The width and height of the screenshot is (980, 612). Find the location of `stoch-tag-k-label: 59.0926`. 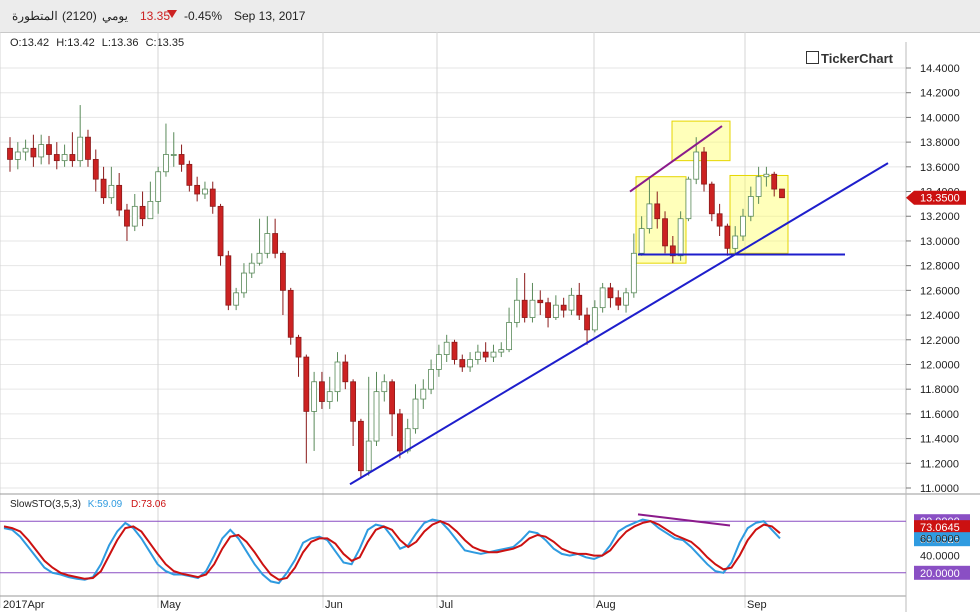

stoch-tag-k-label: 59.0926 is located at coordinates (940, 540).